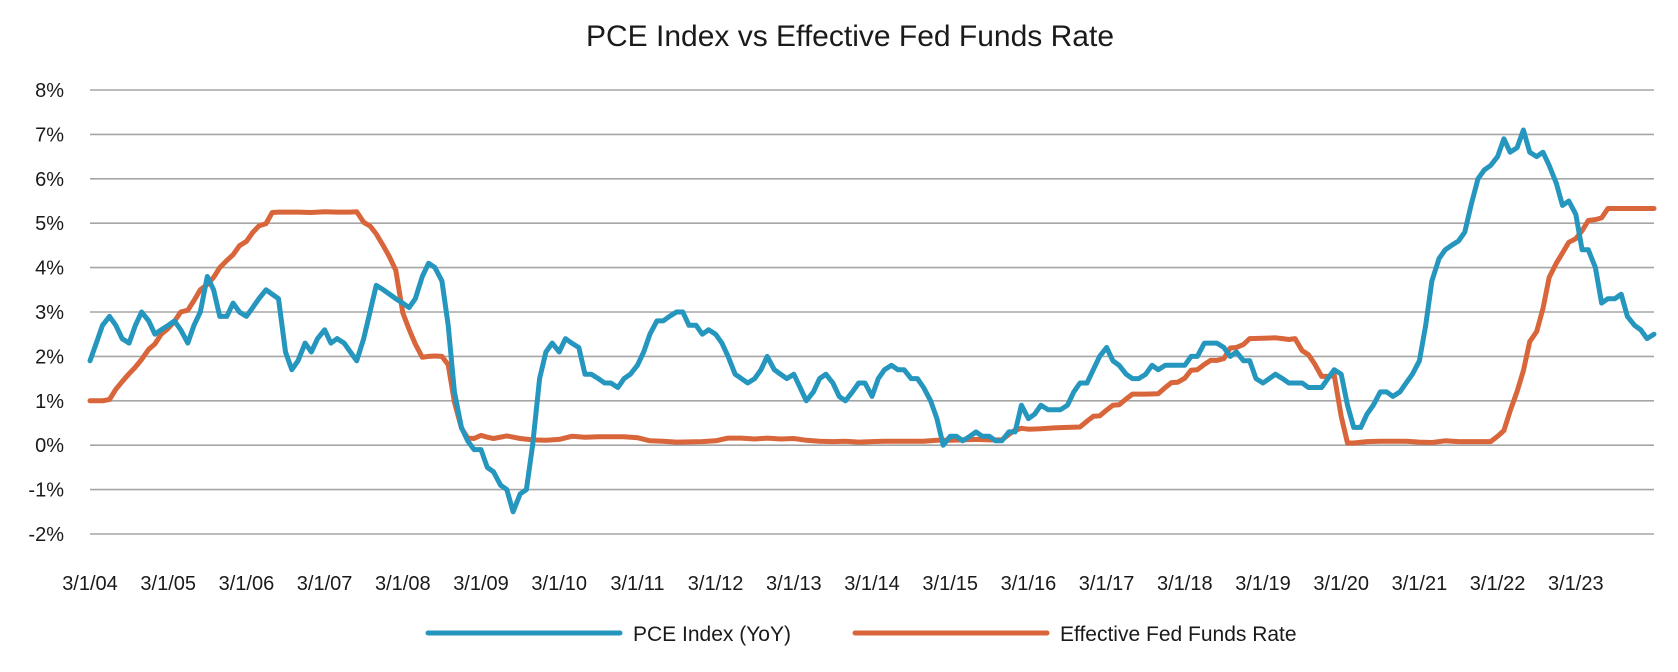 This screenshot has width=1678, height=672. Describe the element at coordinates (1498, 584) in the screenshot. I see `x-tick-label: 3/1/22` at that location.